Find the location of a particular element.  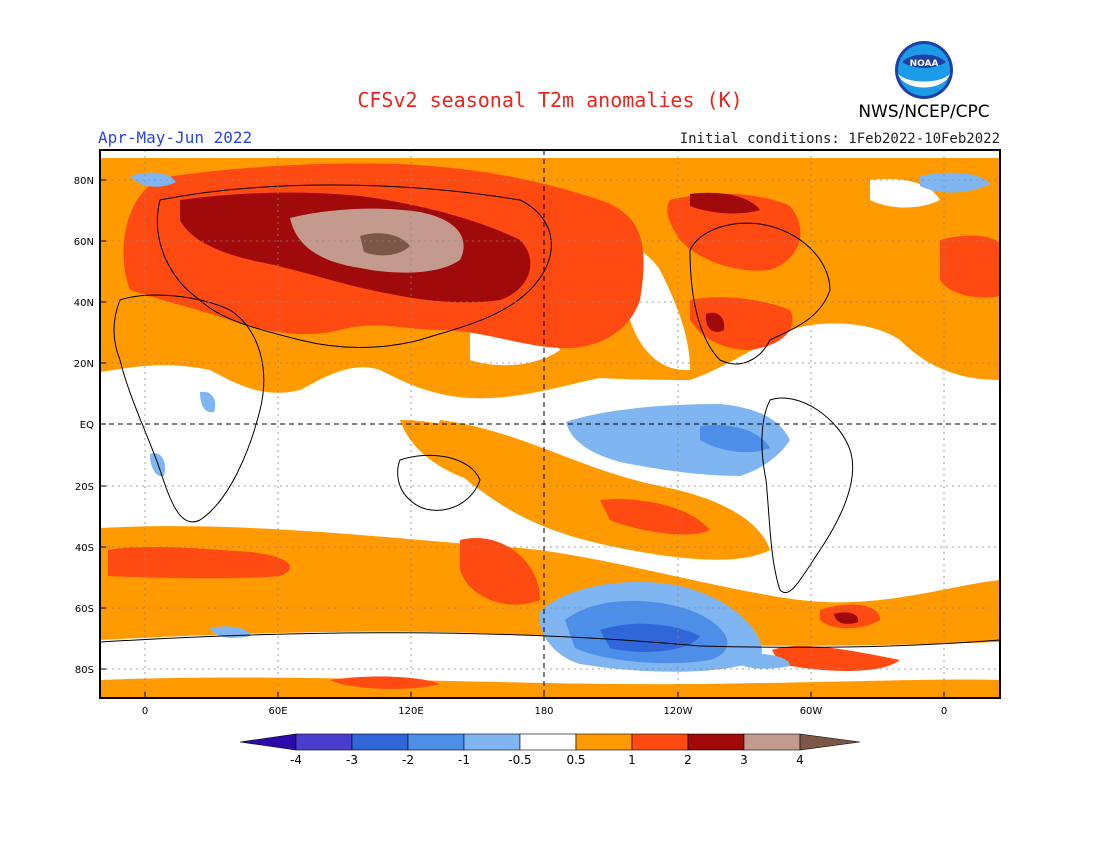

noaa-logo-icon: NOAA is located at coordinates (924, 70).